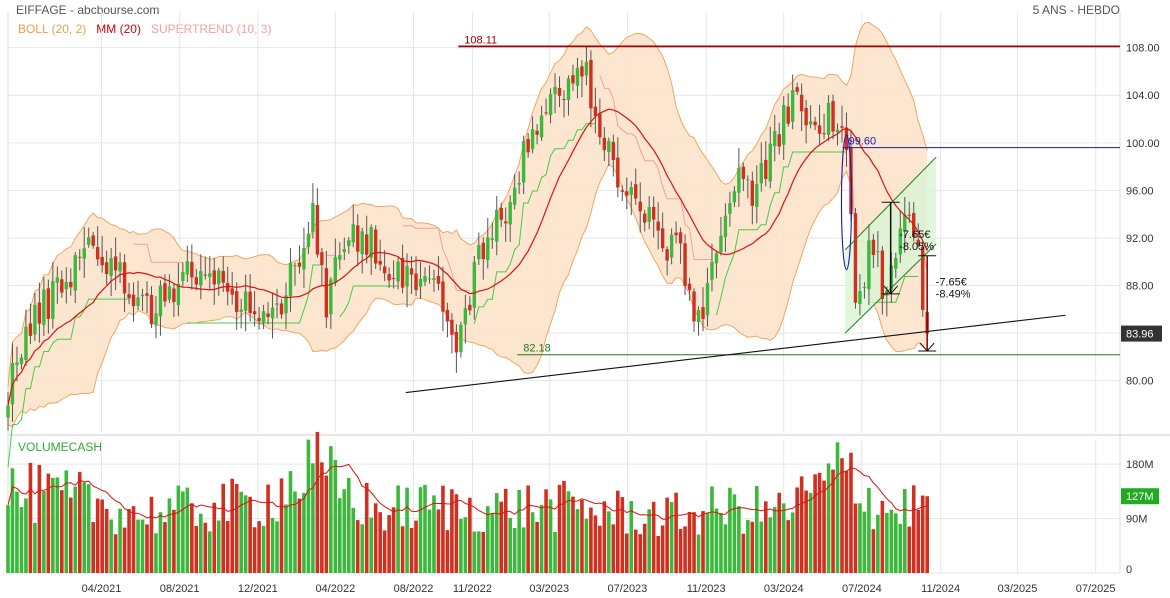 Image resolution: width=1170 pixels, height=598 pixels. I want to click on volume-tick-label: 0, so click(1129, 570).